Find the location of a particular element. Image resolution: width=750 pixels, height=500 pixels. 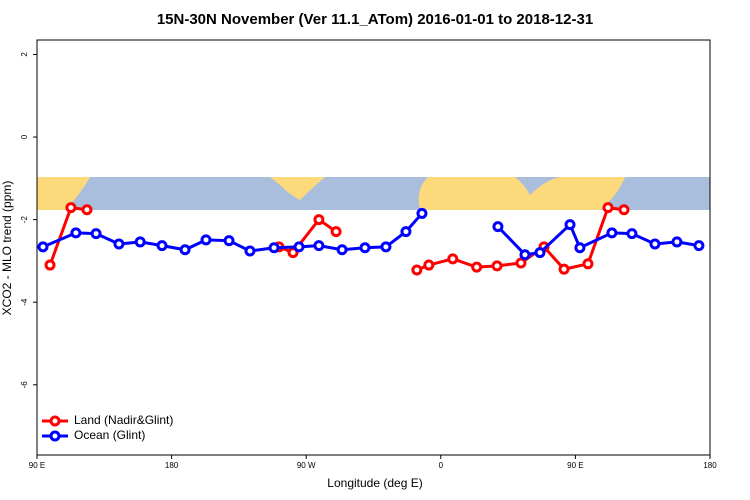

map-band is located at coordinates (373, 193).